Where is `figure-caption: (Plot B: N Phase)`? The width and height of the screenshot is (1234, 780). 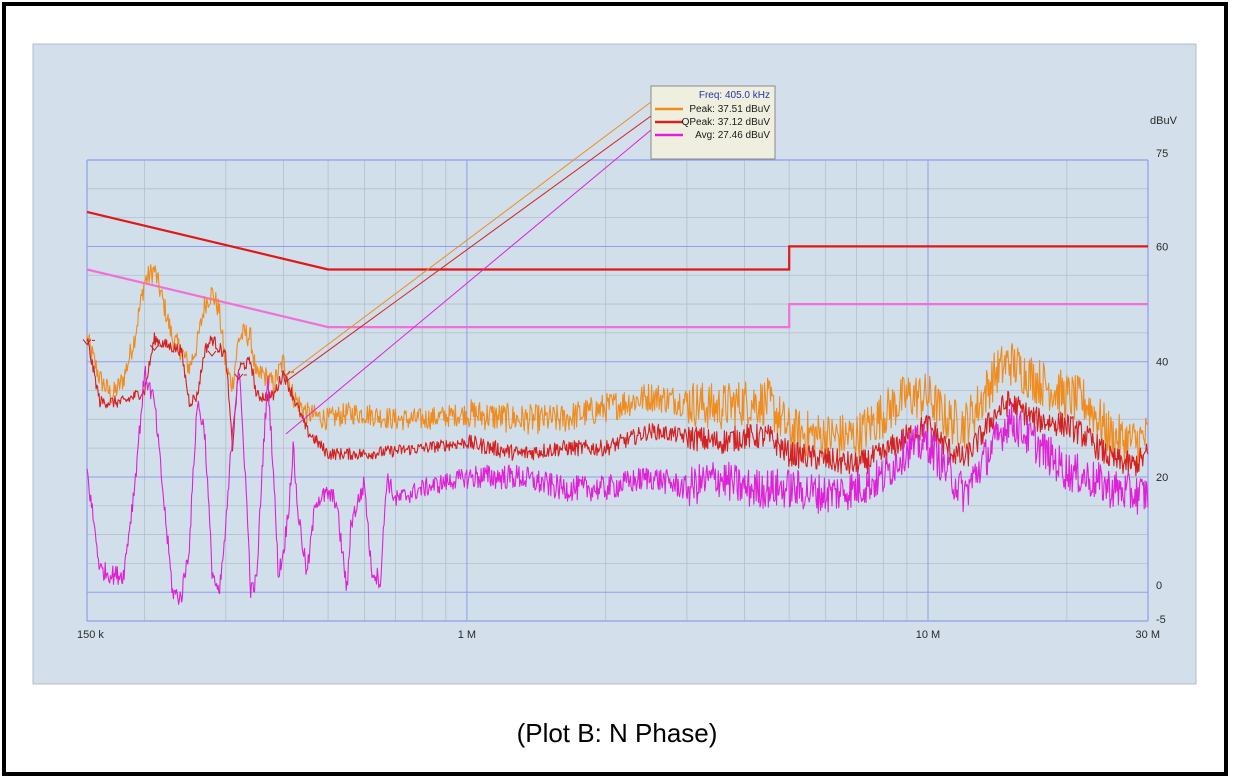
figure-caption: (Plot B: N Phase) is located at coordinates (617, 733).